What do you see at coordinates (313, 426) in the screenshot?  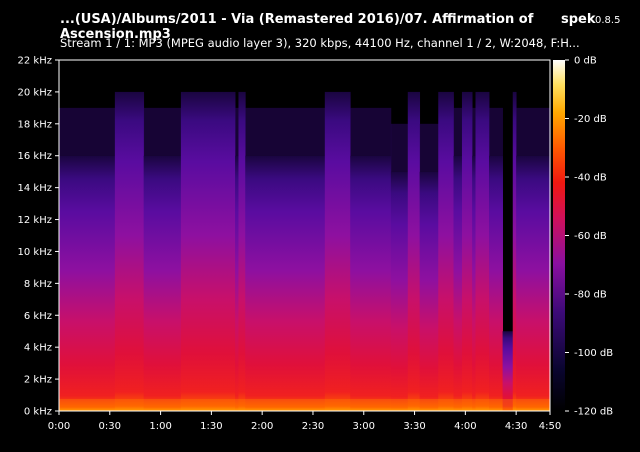 I see `x-tick-label: 2:30` at bounding box center [313, 426].